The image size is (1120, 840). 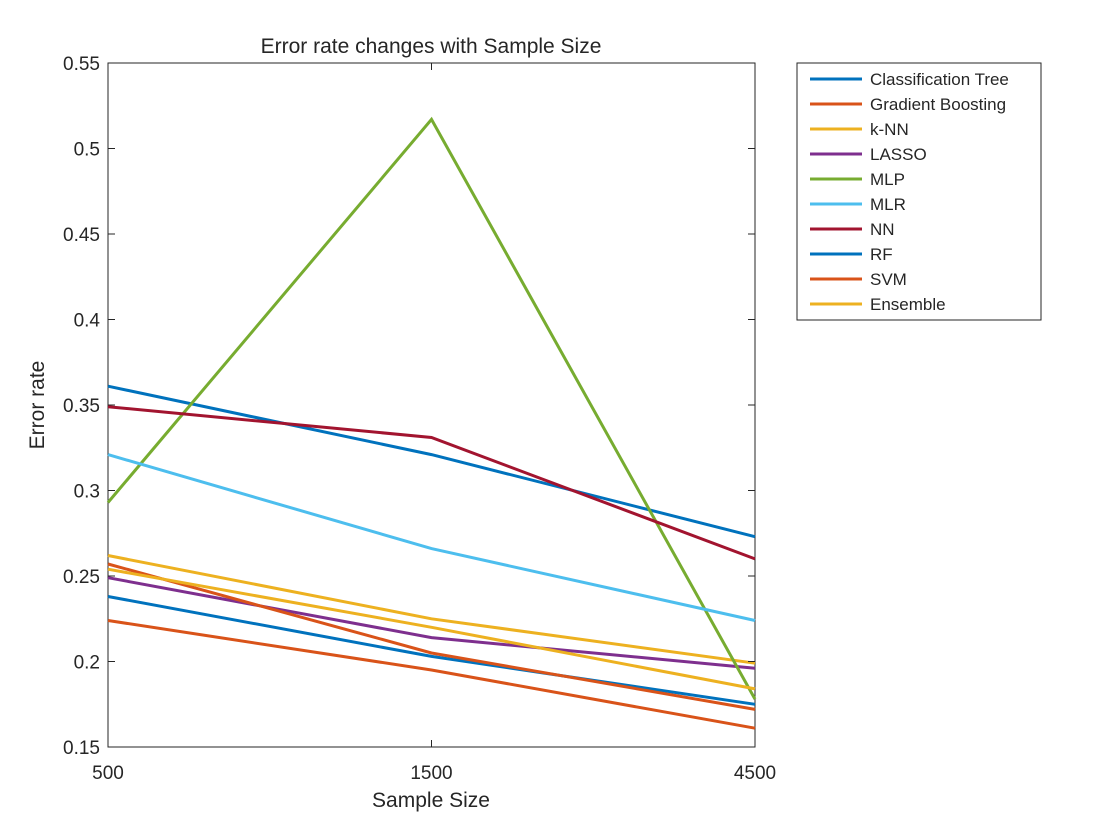 What do you see at coordinates (881, 254) in the screenshot?
I see `legend-label-rf: RF` at bounding box center [881, 254].